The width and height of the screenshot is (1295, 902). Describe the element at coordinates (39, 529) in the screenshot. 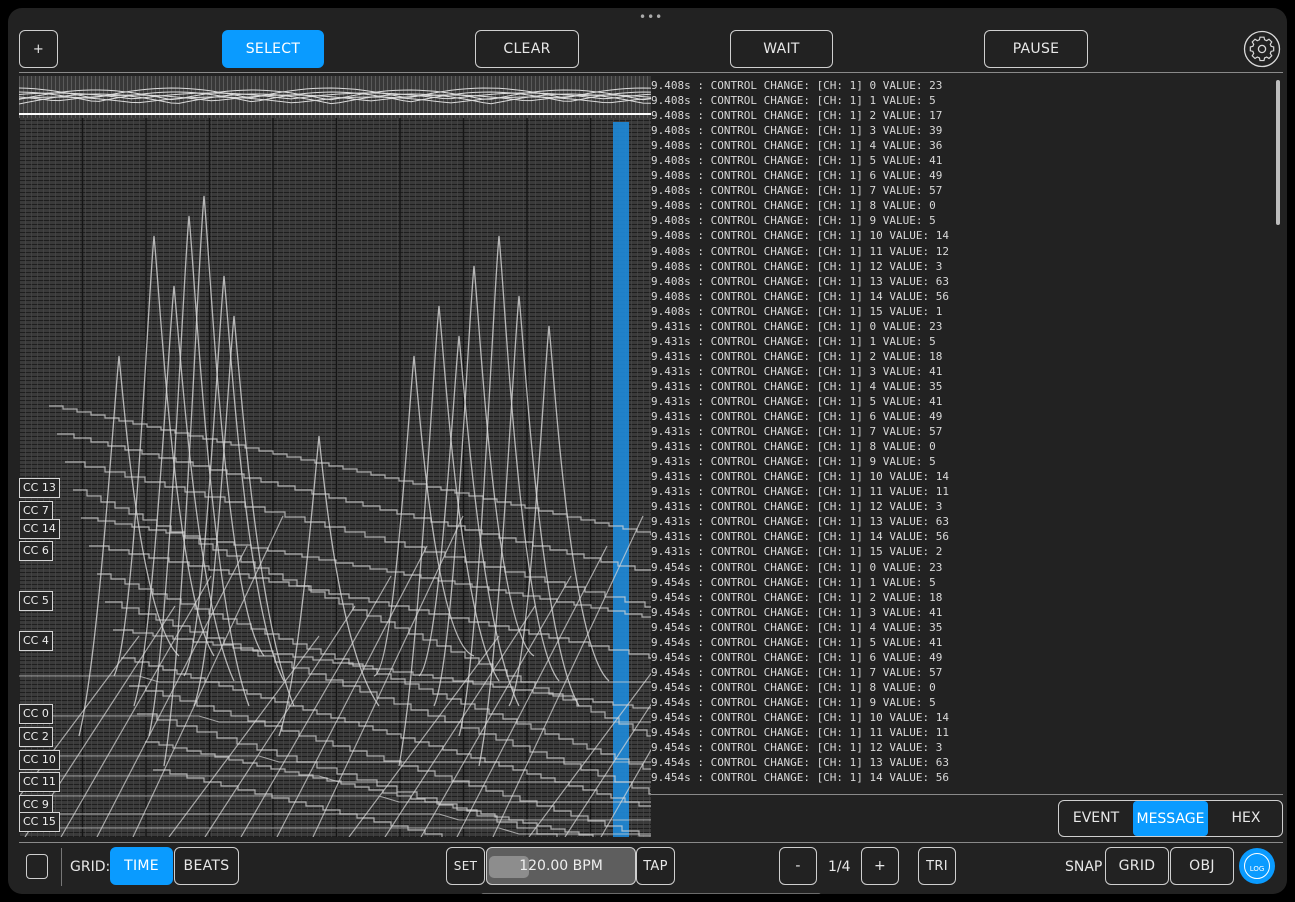

I see `cc-label-14: CC 14` at that location.